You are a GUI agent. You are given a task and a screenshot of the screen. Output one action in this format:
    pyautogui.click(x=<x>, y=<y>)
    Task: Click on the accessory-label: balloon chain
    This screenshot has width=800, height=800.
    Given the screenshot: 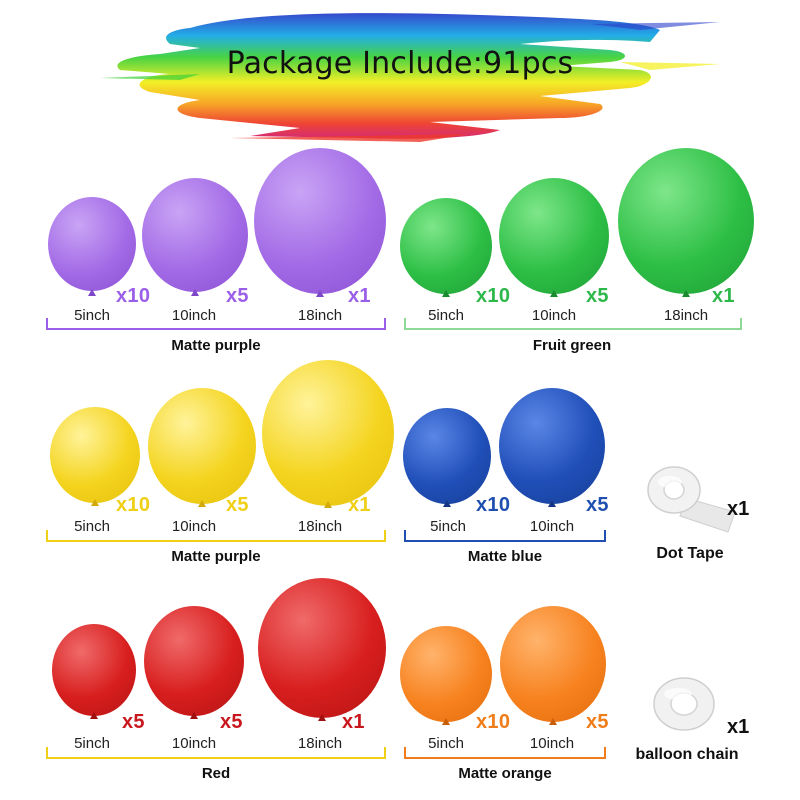 What is the action you would take?
    pyautogui.click(x=687, y=754)
    